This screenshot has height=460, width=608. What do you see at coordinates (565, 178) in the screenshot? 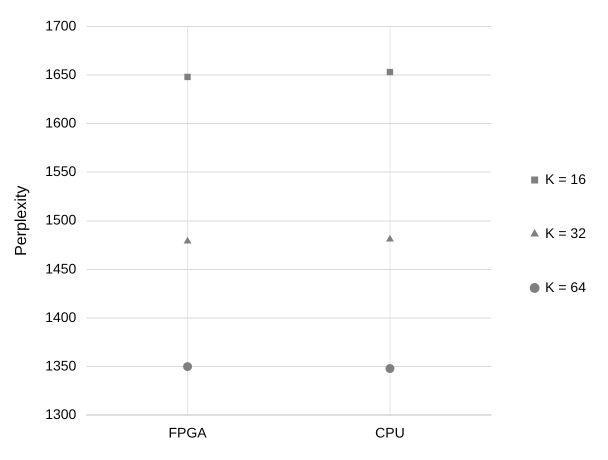
I see `legend-label: K = 16` at bounding box center [565, 178].